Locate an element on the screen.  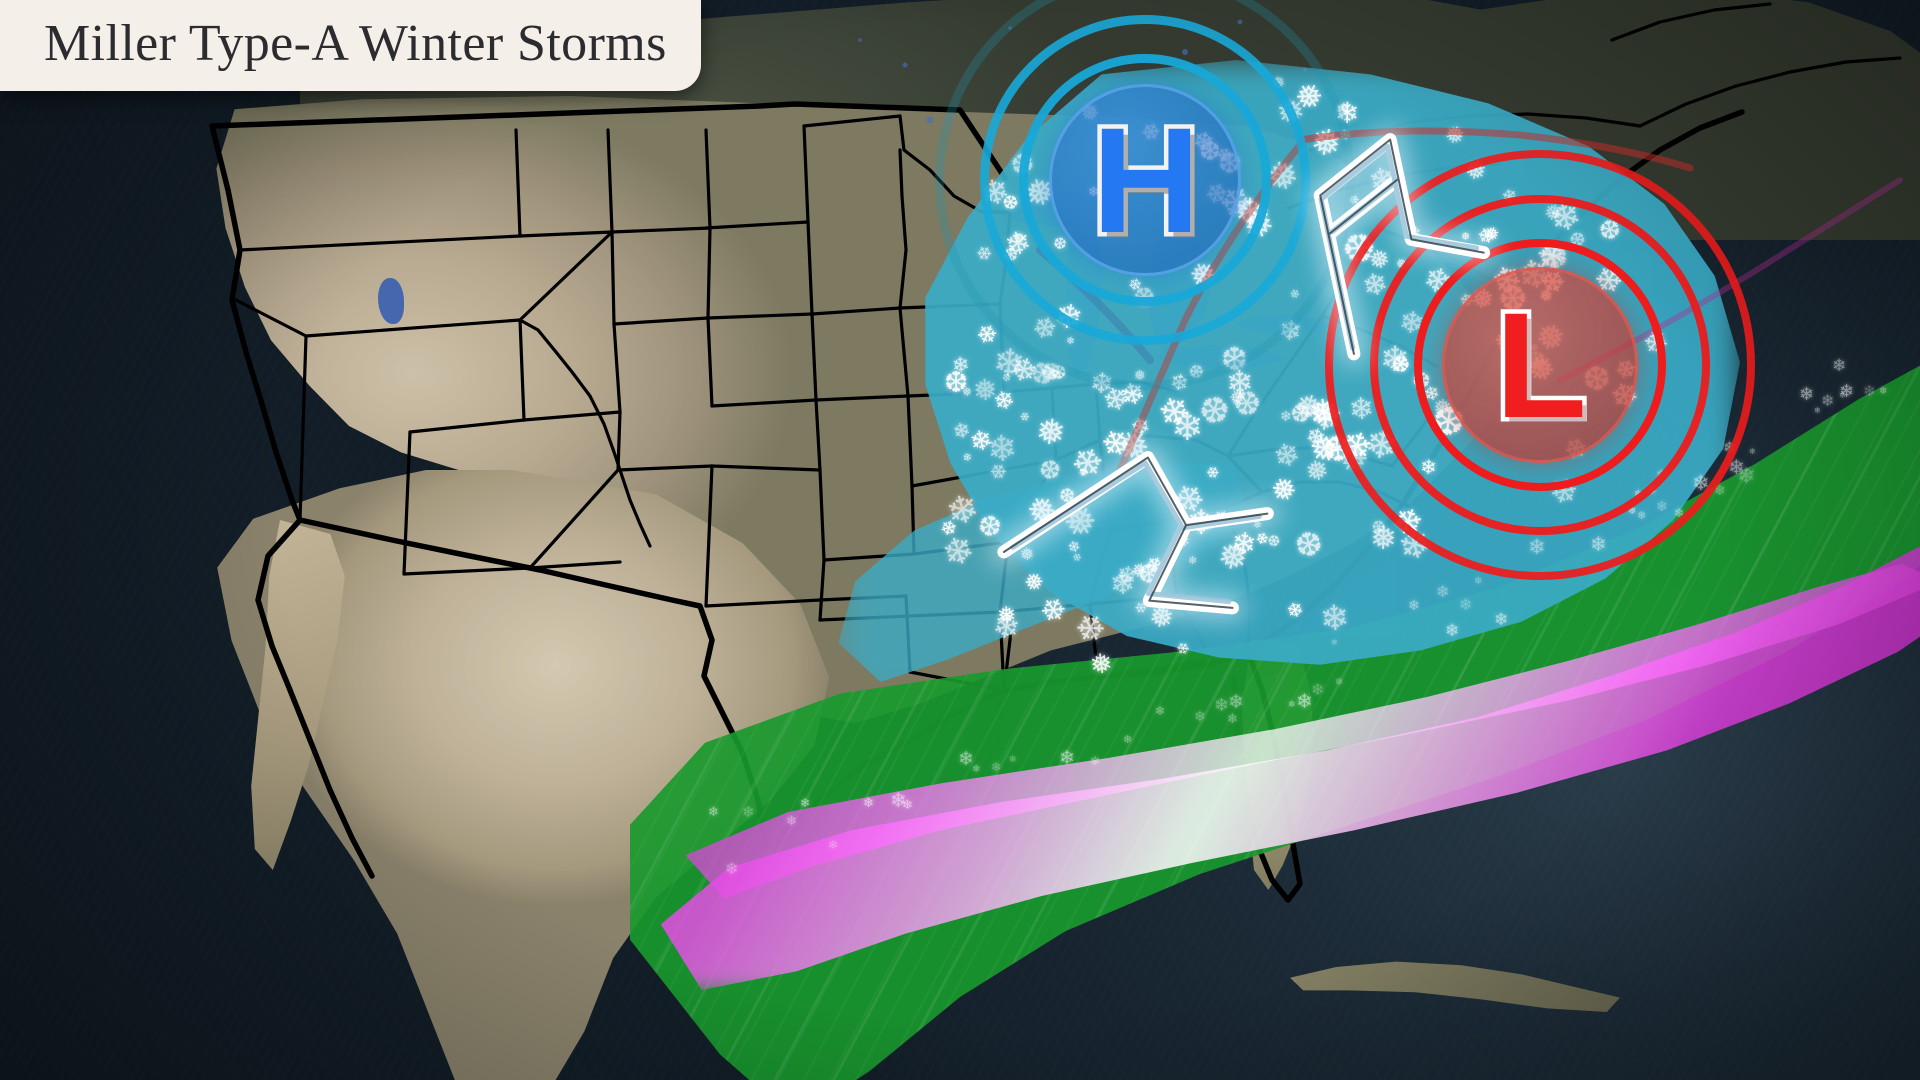
great-salt-lake is located at coordinates (391, 301).